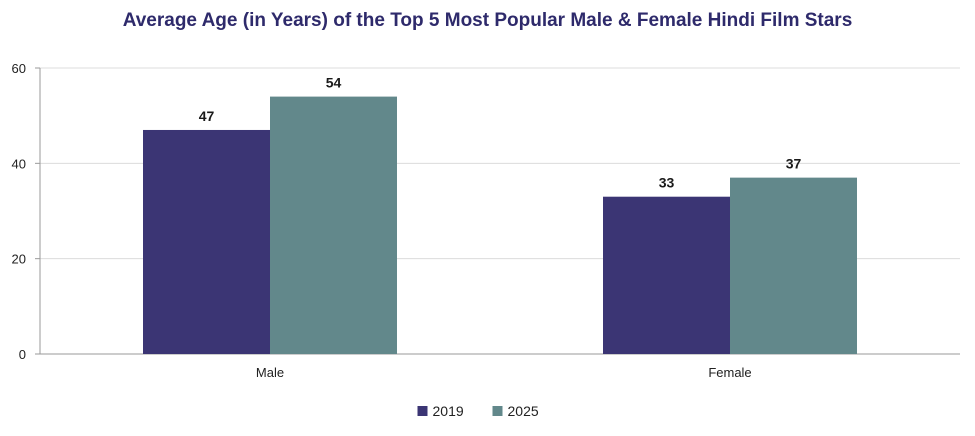 The width and height of the screenshot is (975, 436). What do you see at coordinates (19, 163) in the screenshot?
I see `y-tick-label: 40` at bounding box center [19, 163].